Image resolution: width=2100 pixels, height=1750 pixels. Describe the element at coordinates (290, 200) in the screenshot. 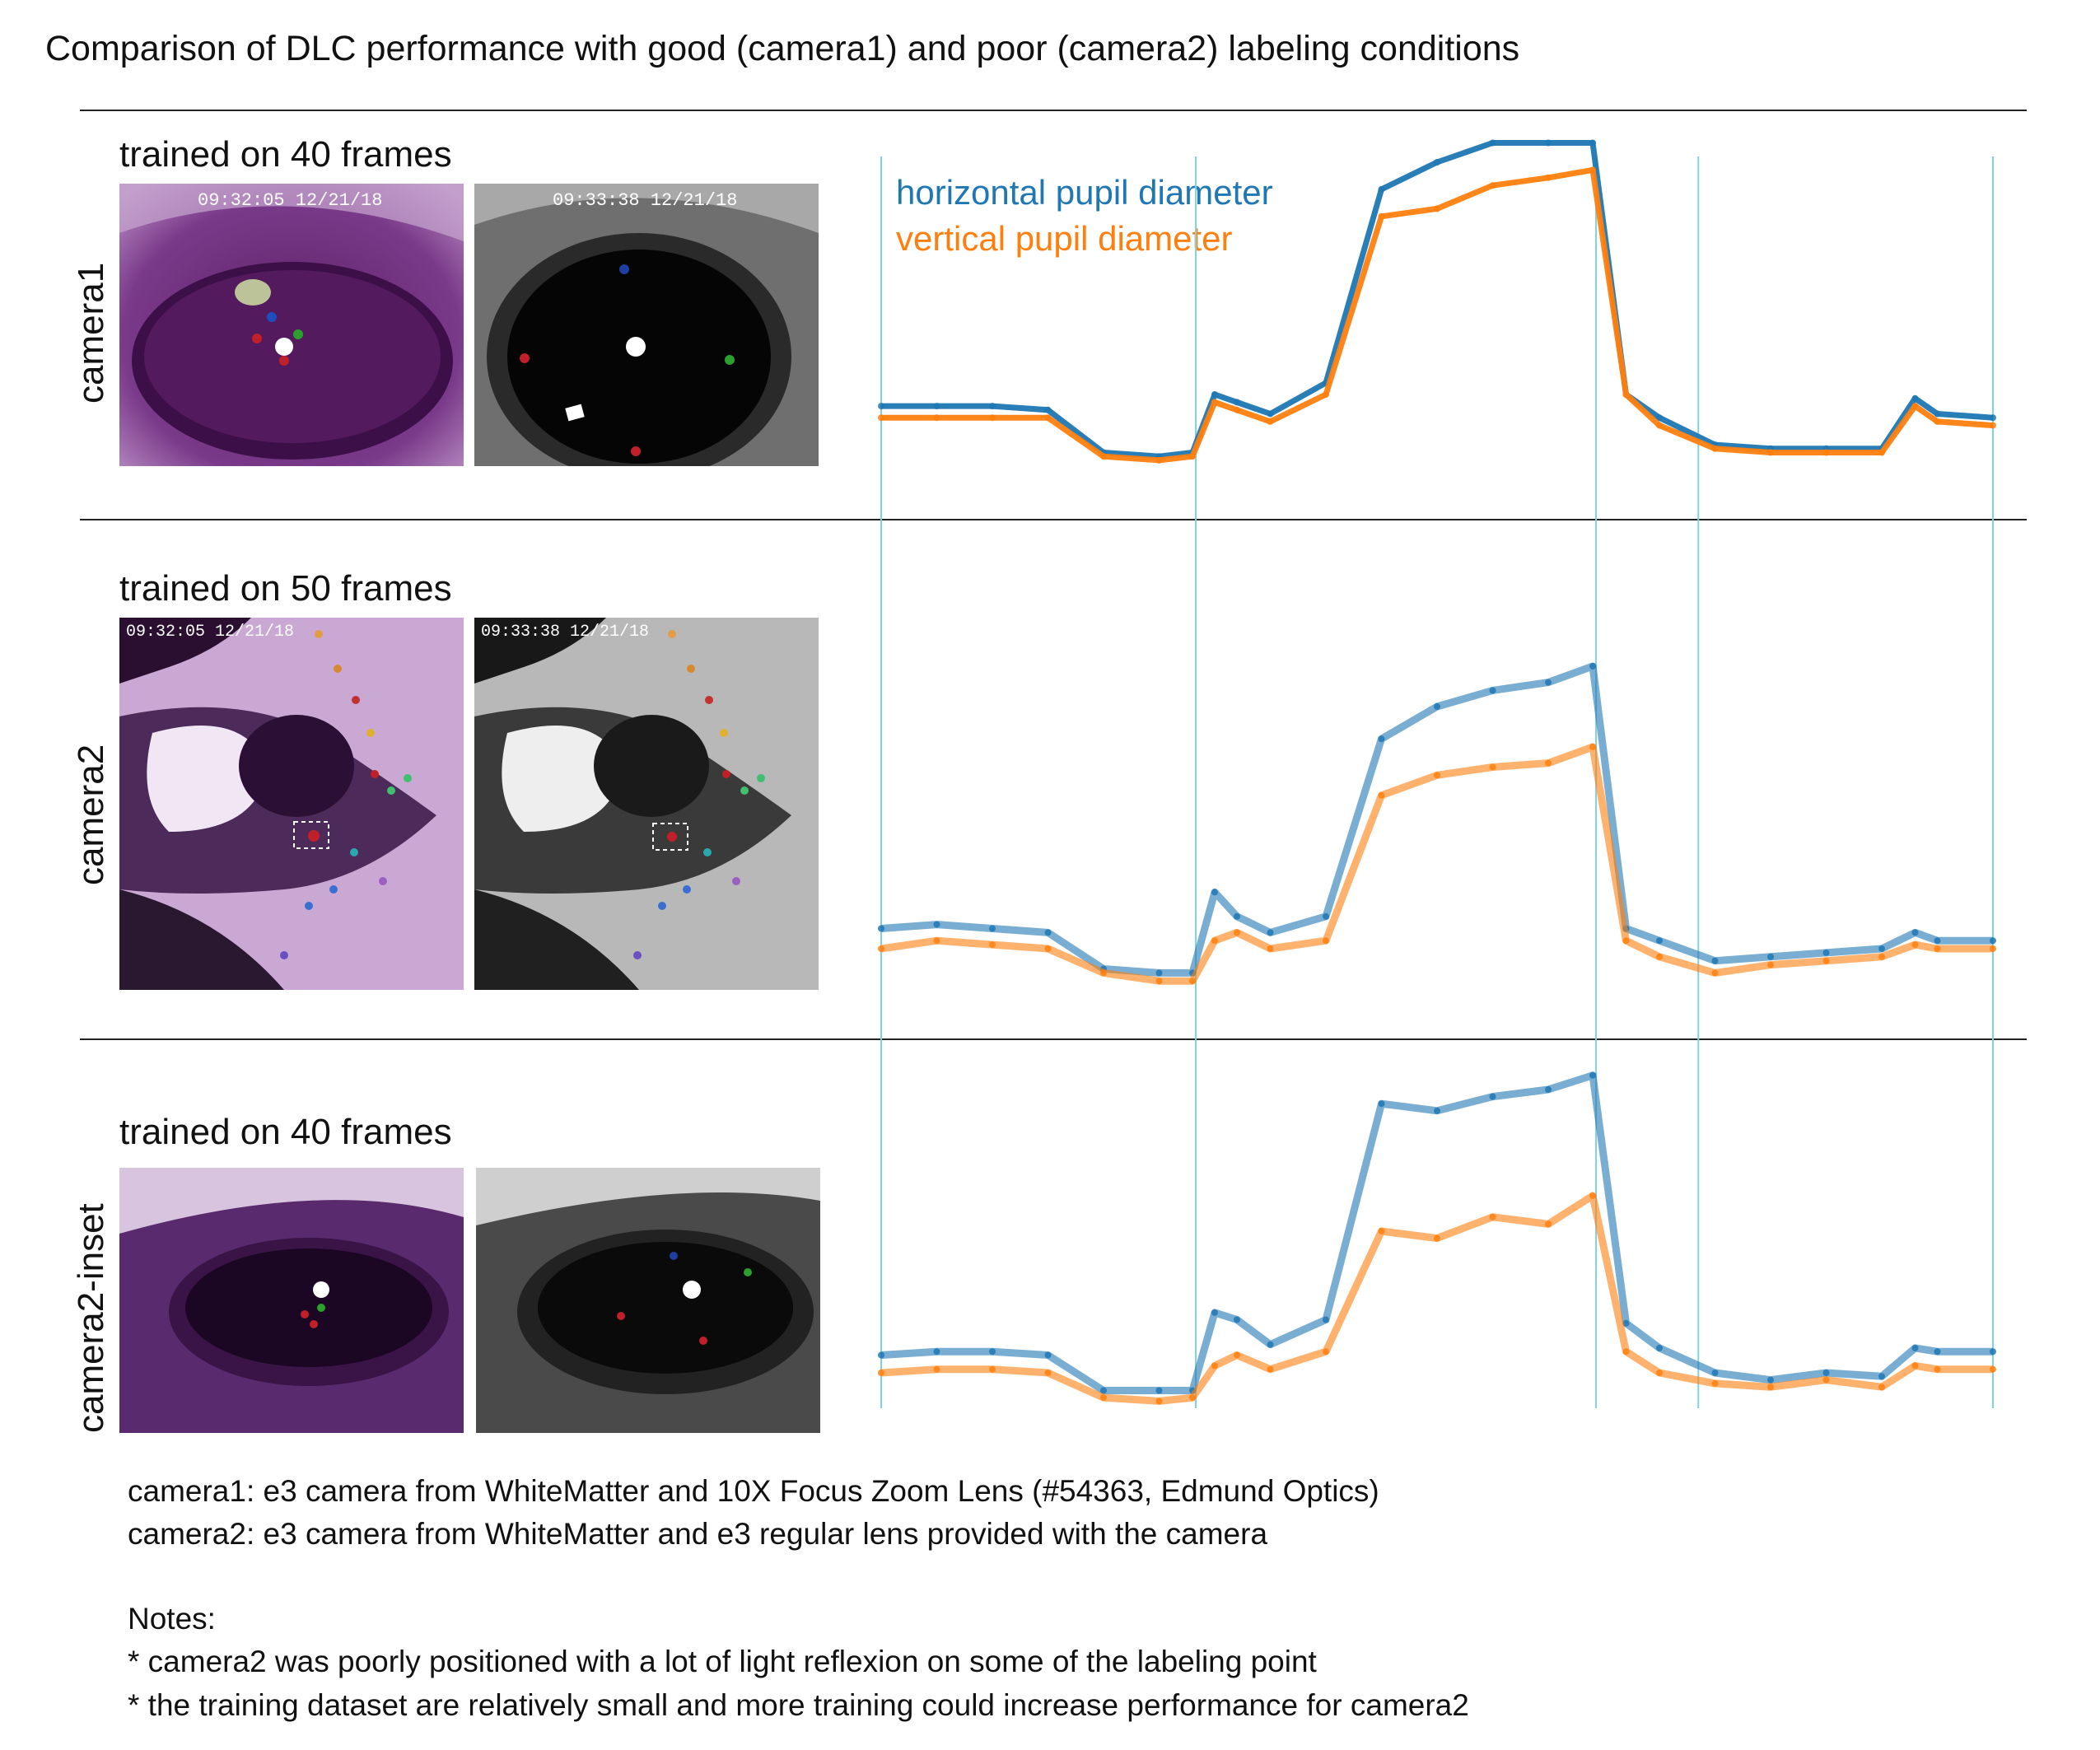

I see `timestamp: 09:32:05 12/21/18` at that location.